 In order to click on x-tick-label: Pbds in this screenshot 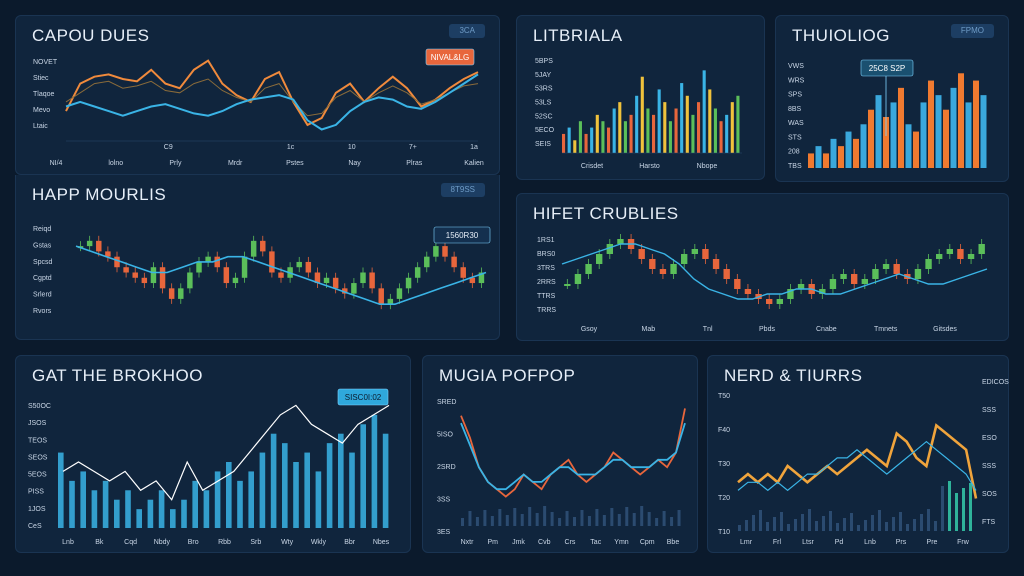, I will do `click(767, 329)`.